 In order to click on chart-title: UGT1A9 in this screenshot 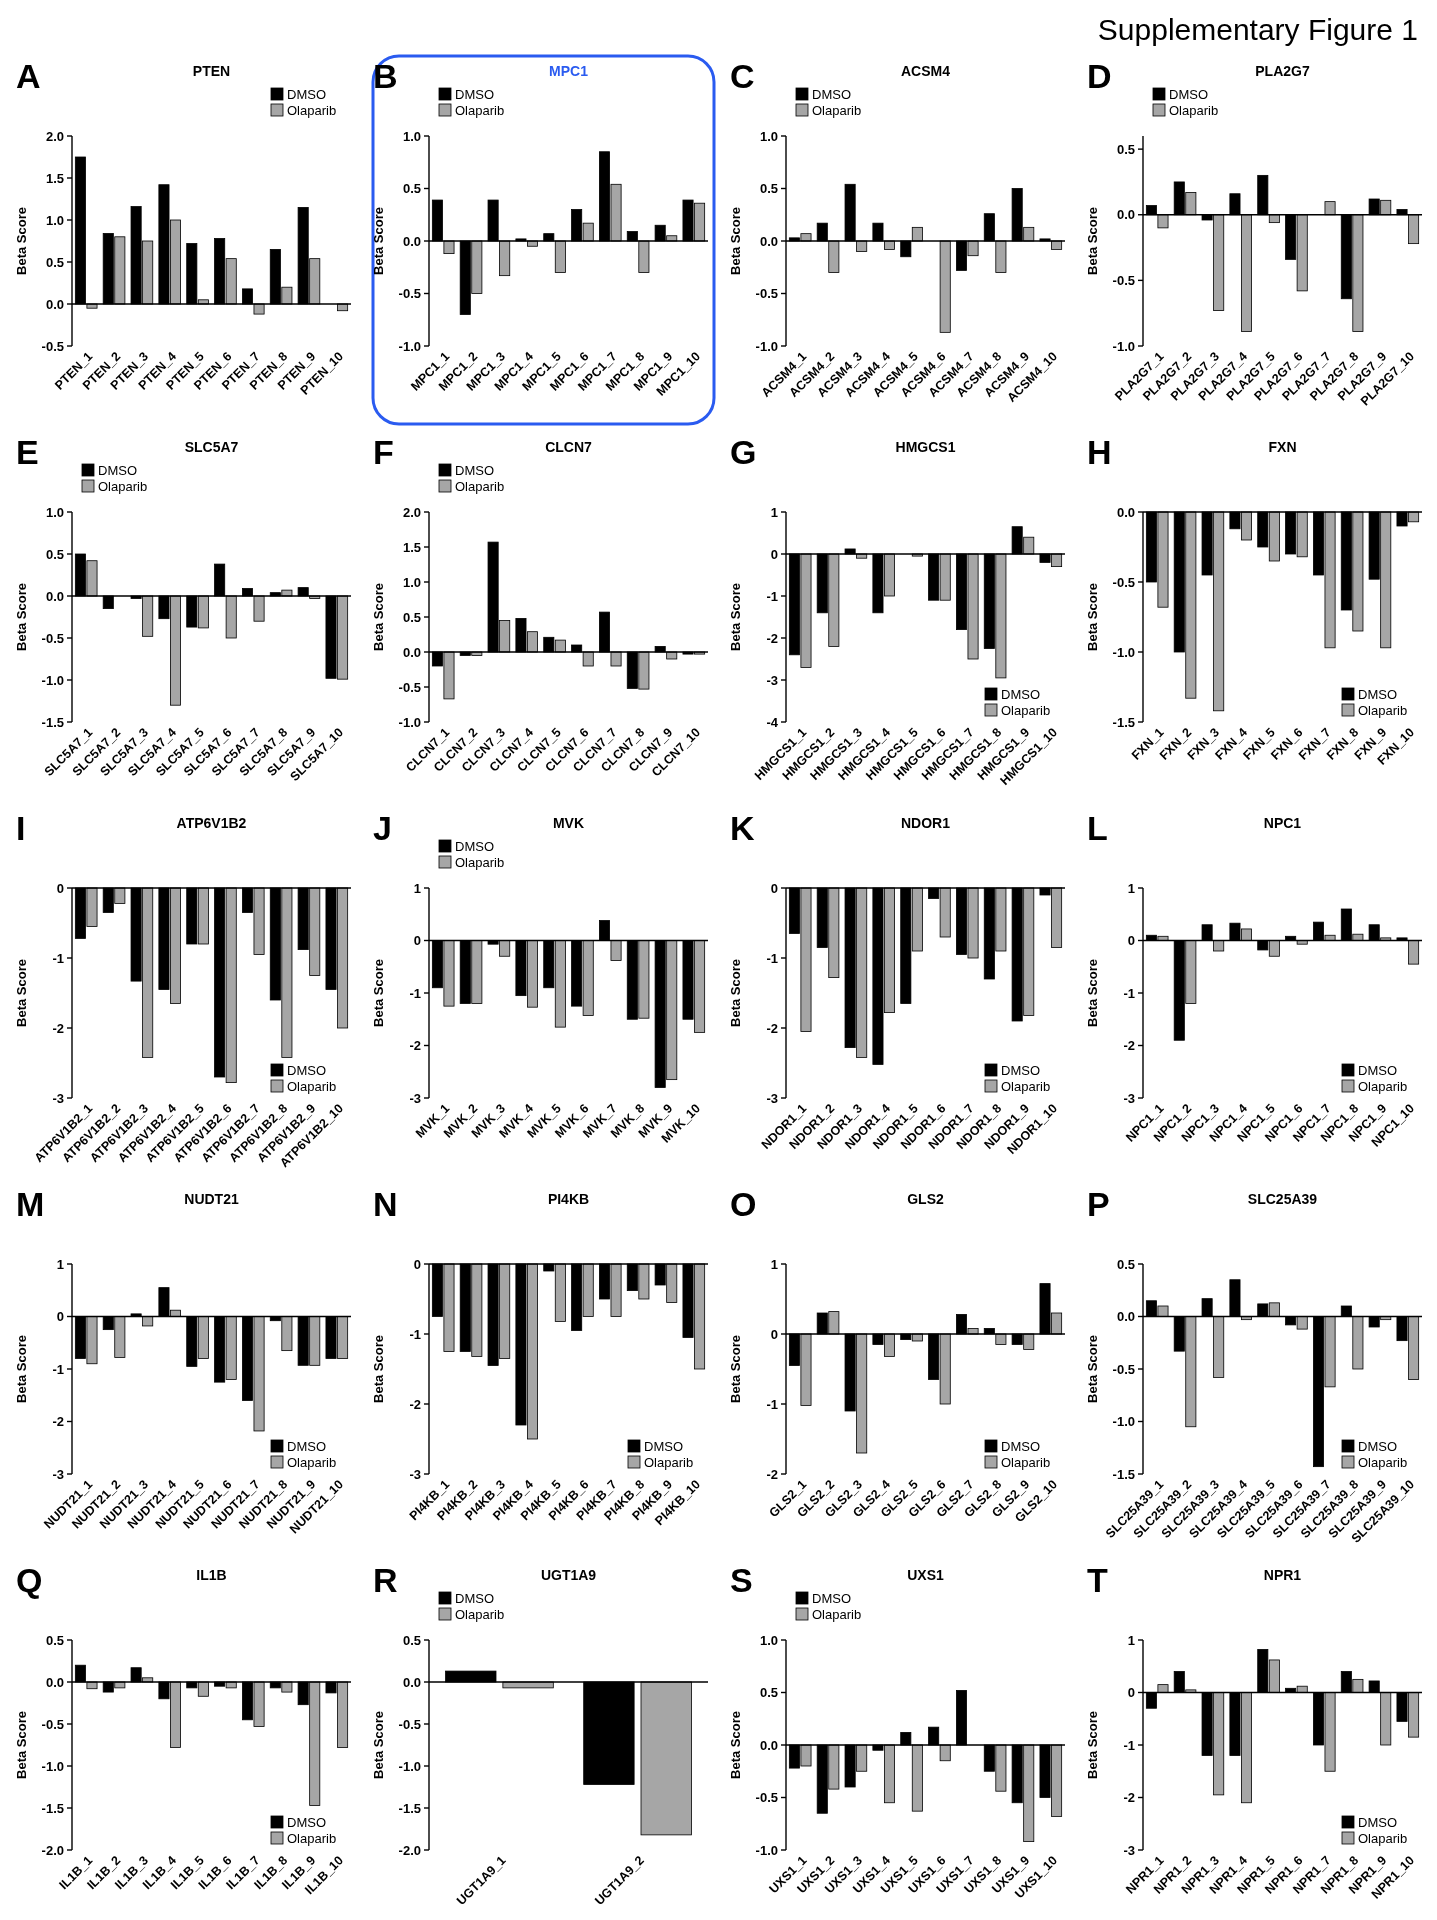, I will do `click(568, 1575)`.